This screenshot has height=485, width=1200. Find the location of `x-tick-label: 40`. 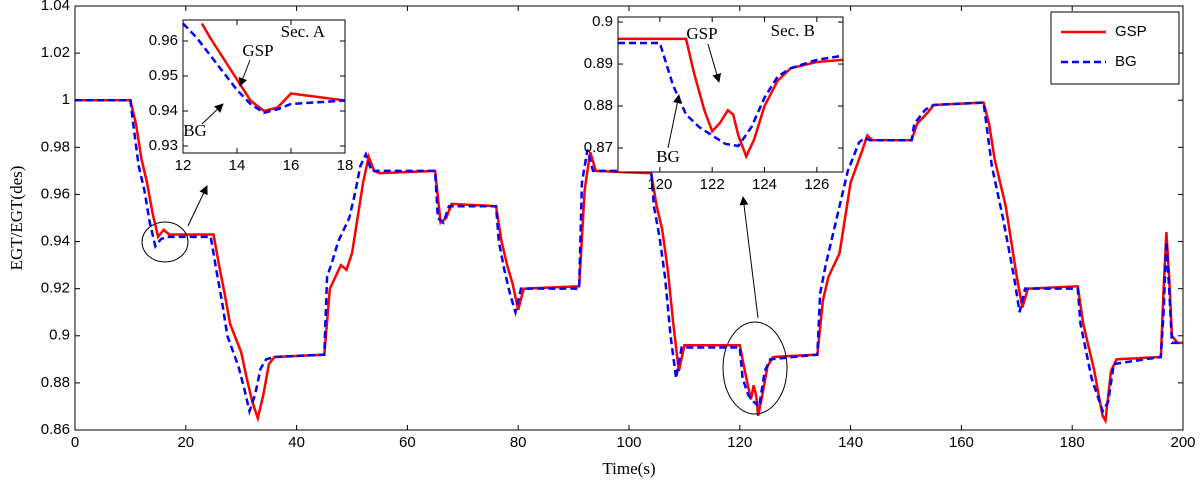

x-tick-label: 40 is located at coordinates (296, 442).